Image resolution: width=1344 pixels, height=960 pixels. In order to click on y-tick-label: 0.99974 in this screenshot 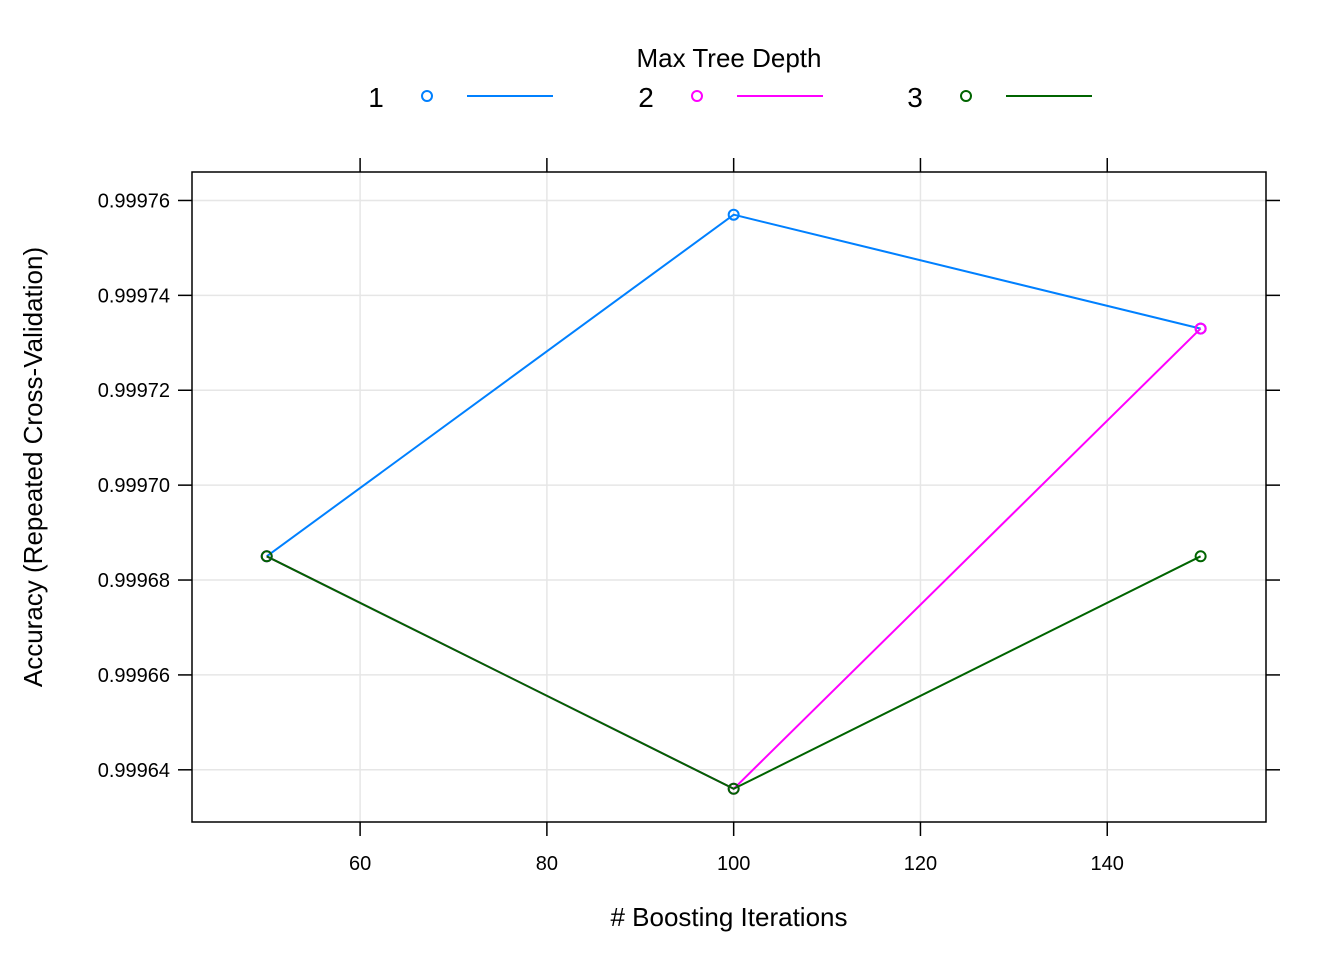, I will do `click(134, 296)`.